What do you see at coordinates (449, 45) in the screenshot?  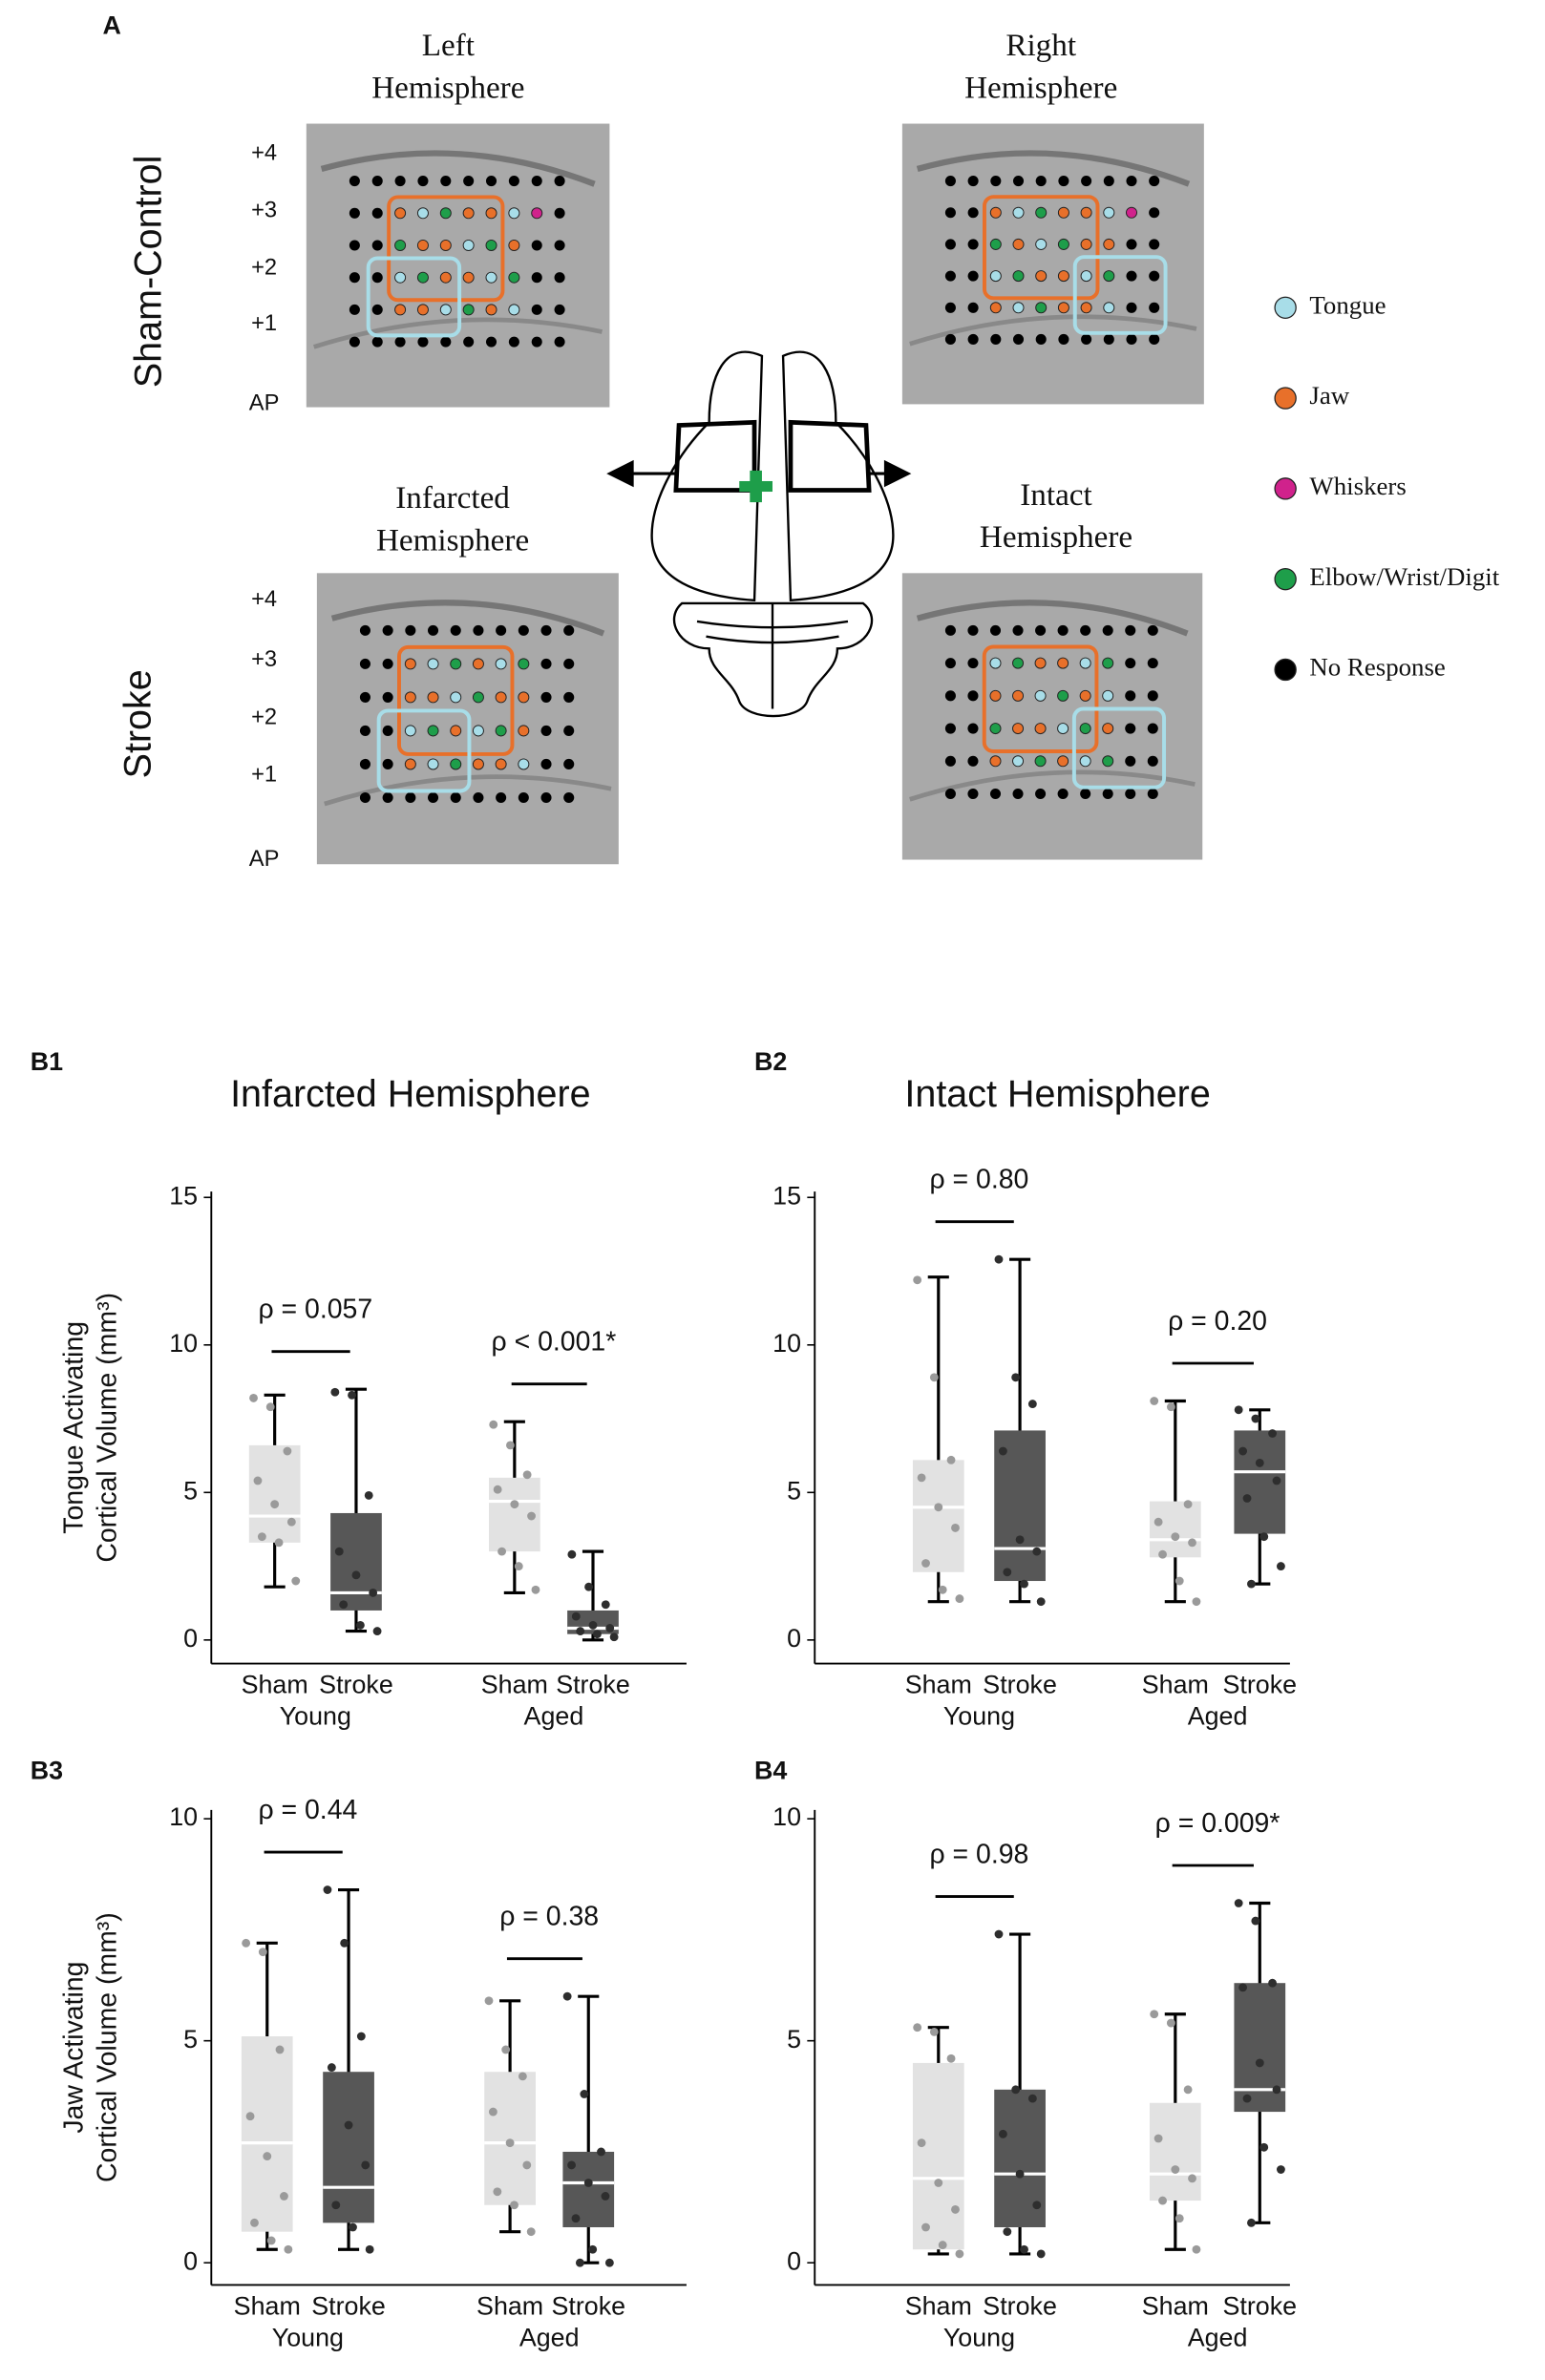 I see `map-title: Left` at bounding box center [449, 45].